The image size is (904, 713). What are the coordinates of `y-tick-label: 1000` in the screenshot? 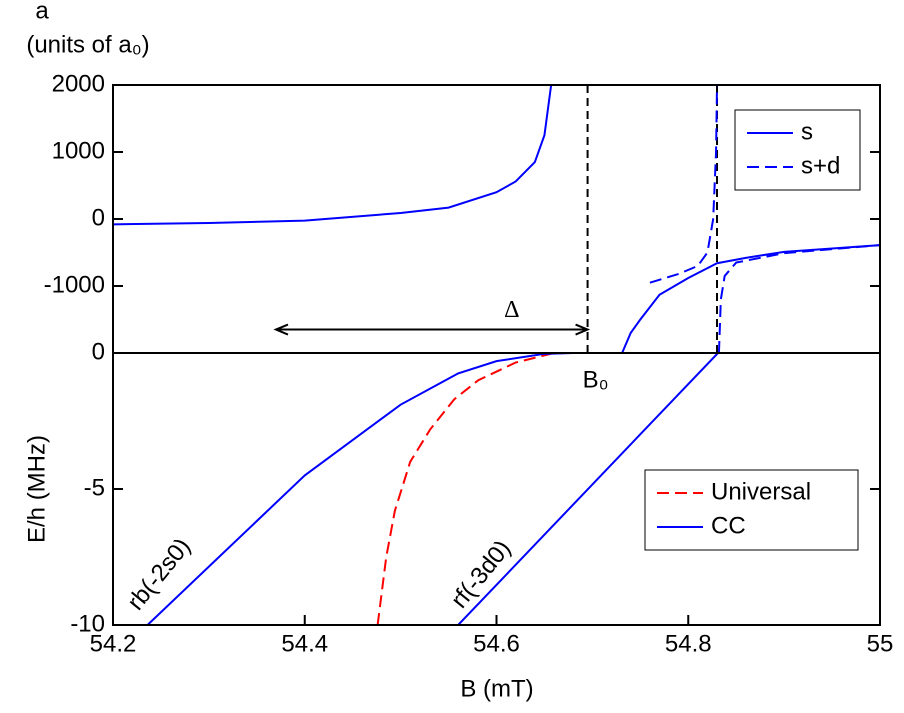 It's located at (78, 150).